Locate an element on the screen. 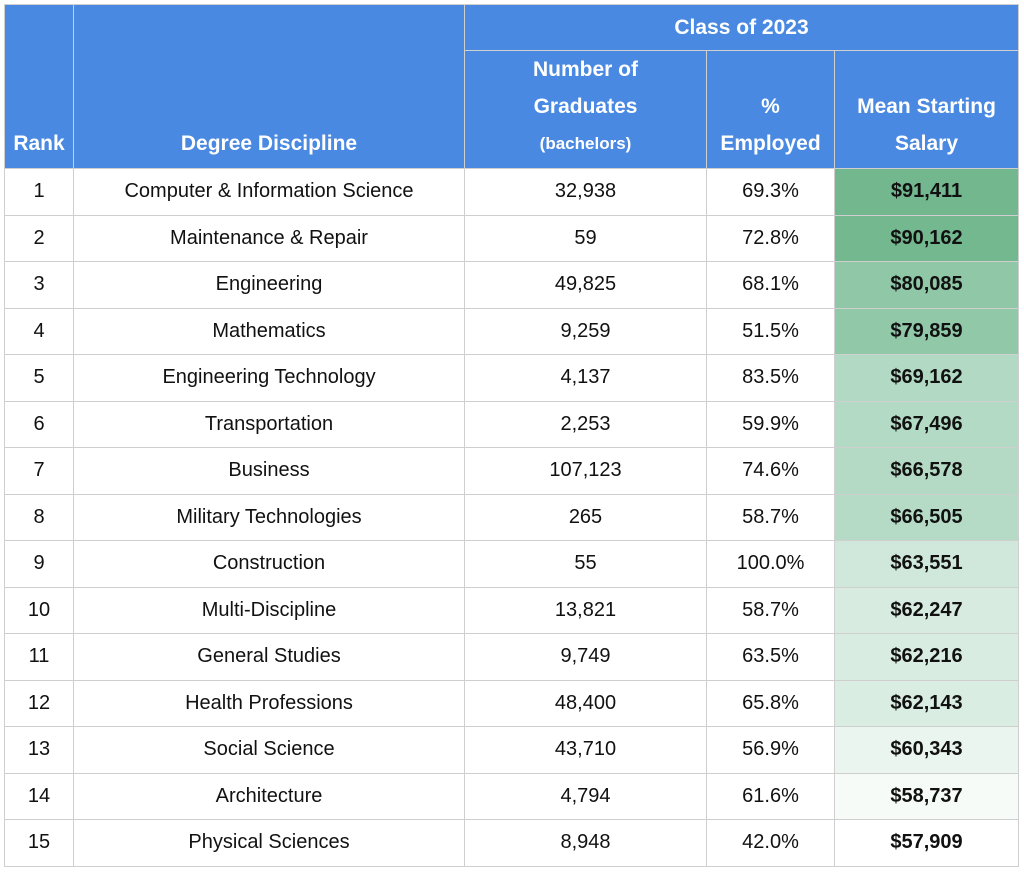 This screenshot has width=1024, height=880. salary-cell: $90,162 is located at coordinates (926, 238).